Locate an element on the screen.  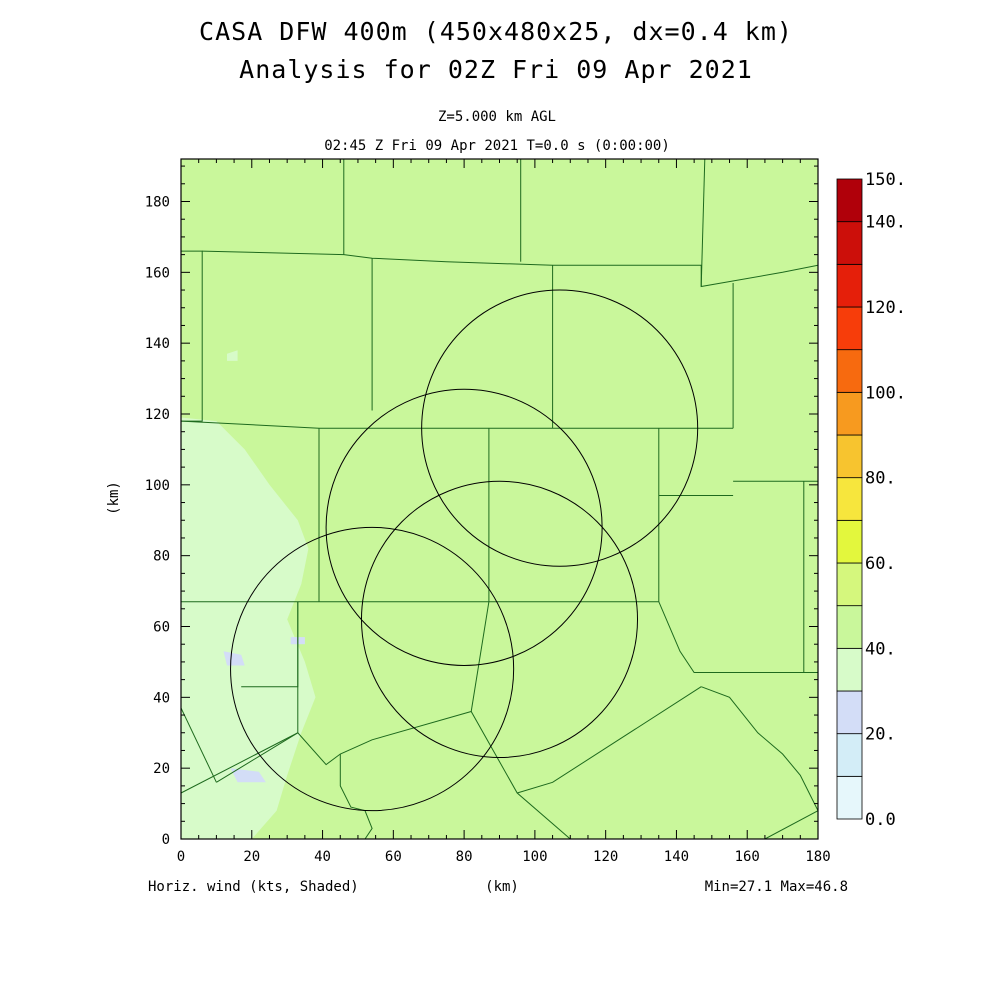
x-tick-label: 60 is located at coordinates (393, 857).